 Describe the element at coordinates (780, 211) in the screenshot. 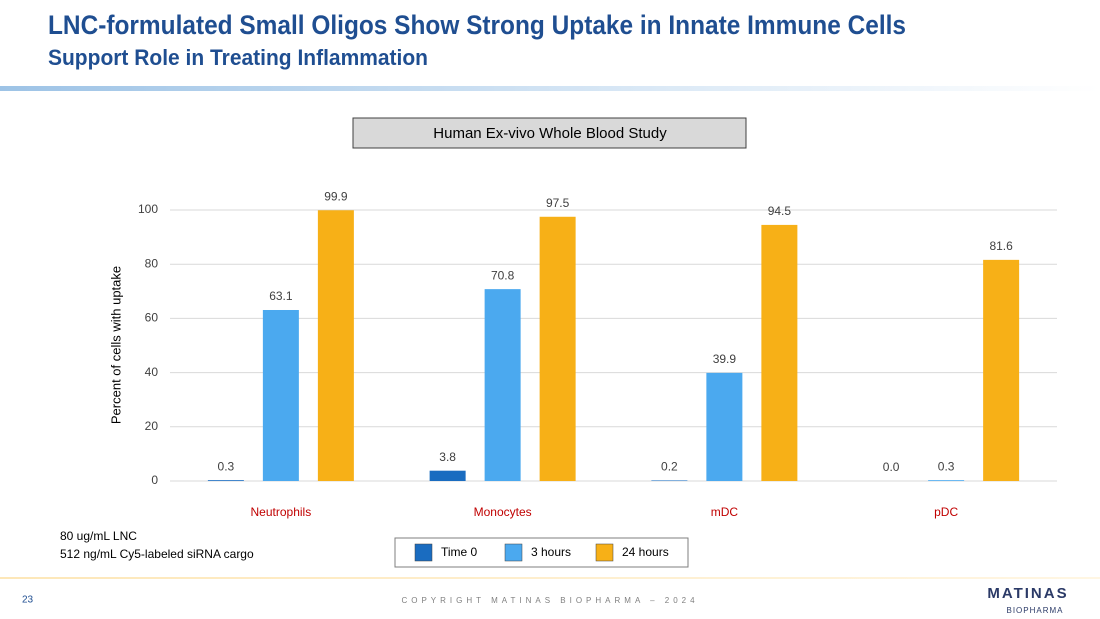

I see `value-label: 94.5` at that location.